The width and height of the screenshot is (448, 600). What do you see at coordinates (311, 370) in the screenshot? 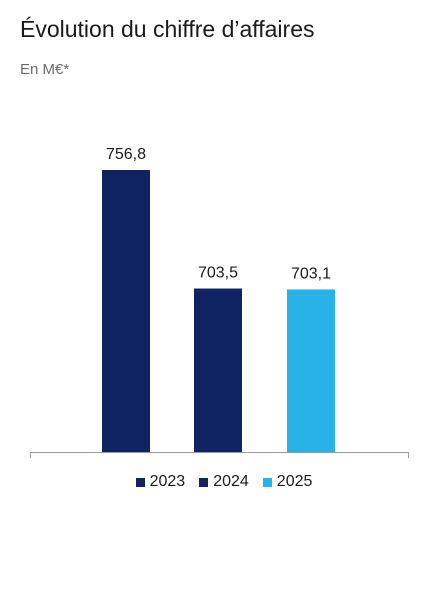
I see `bar-2025` at bounding box center [311, 370].